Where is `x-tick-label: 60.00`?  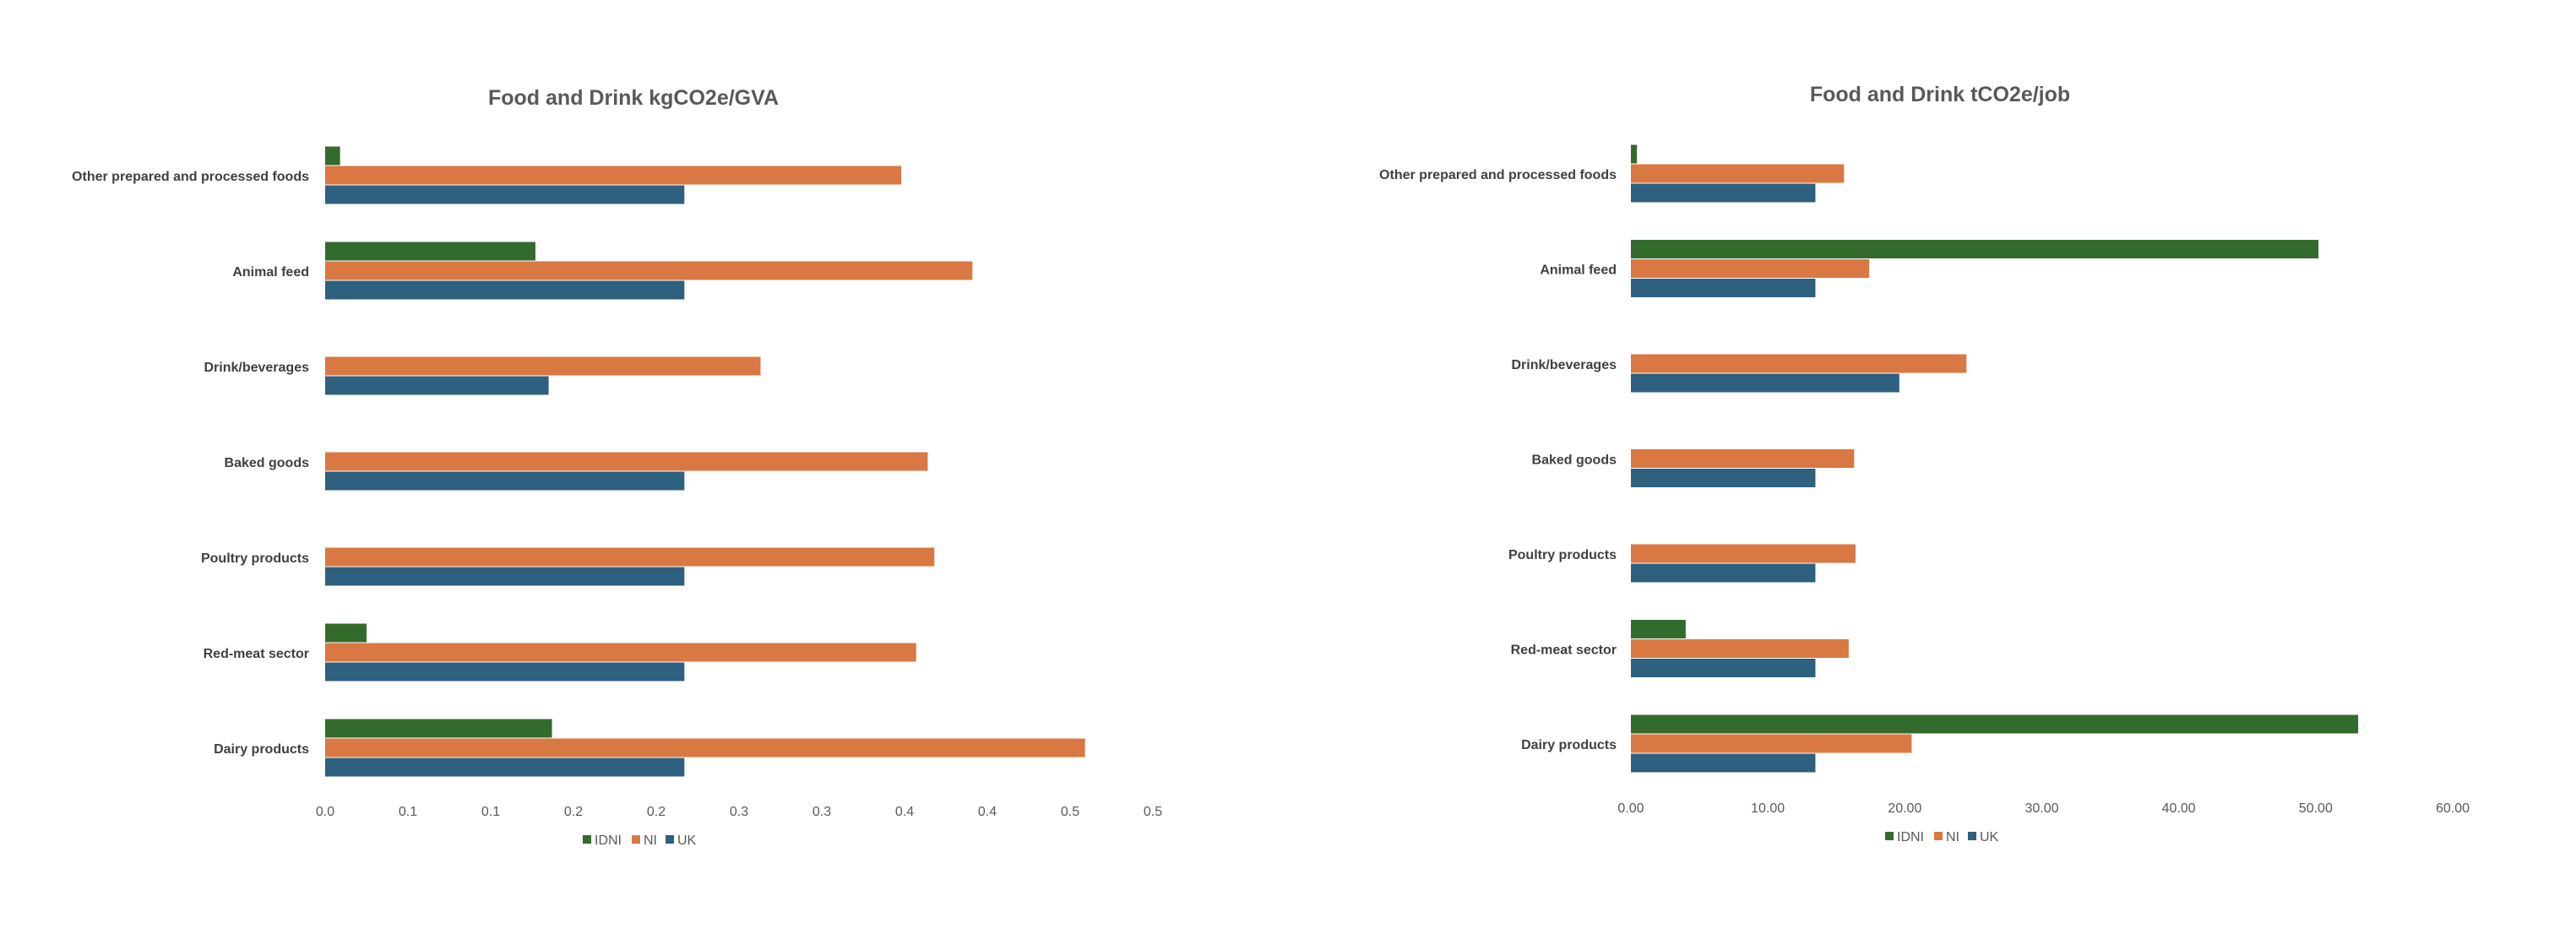
x-tick-label: 60.00 is located at coordinates (2453, 808).